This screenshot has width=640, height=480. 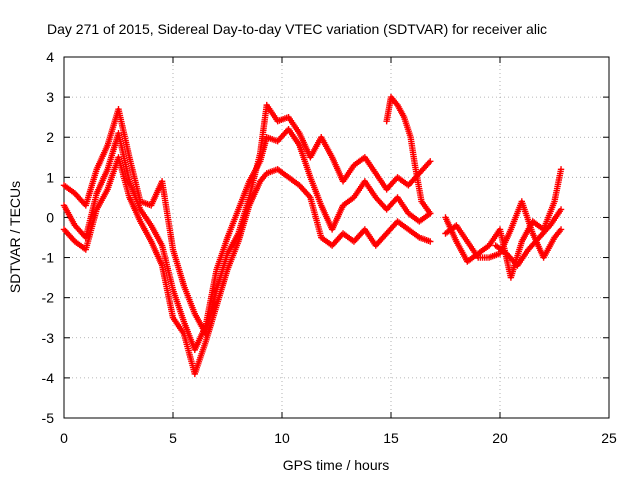 What do you see at coordinates (50, 177) in the screenshot?
I see `y-tick-label: 1` at bounding box center [50, 177].